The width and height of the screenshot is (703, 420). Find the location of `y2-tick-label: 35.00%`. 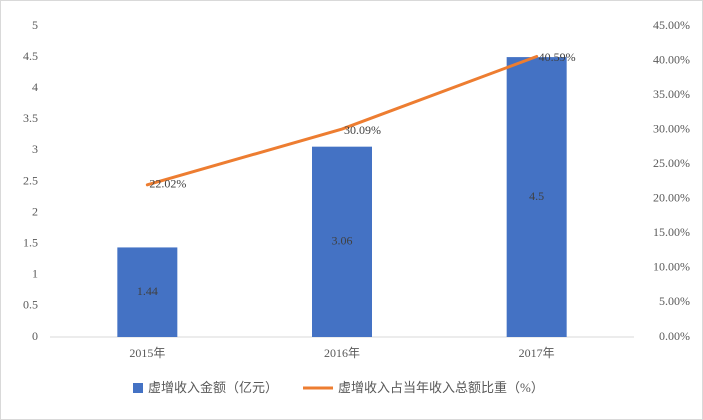

y2-tick-label: 35.00% is located at coordinates (671, 94).